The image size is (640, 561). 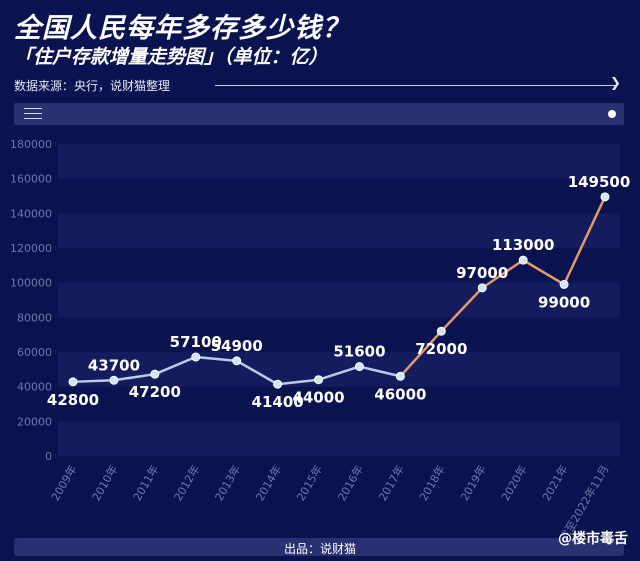 What do you see at coordinates (31, 144) in the screenshot?
I see `y-tick-label: 180000` at bounding box center [31, 144].